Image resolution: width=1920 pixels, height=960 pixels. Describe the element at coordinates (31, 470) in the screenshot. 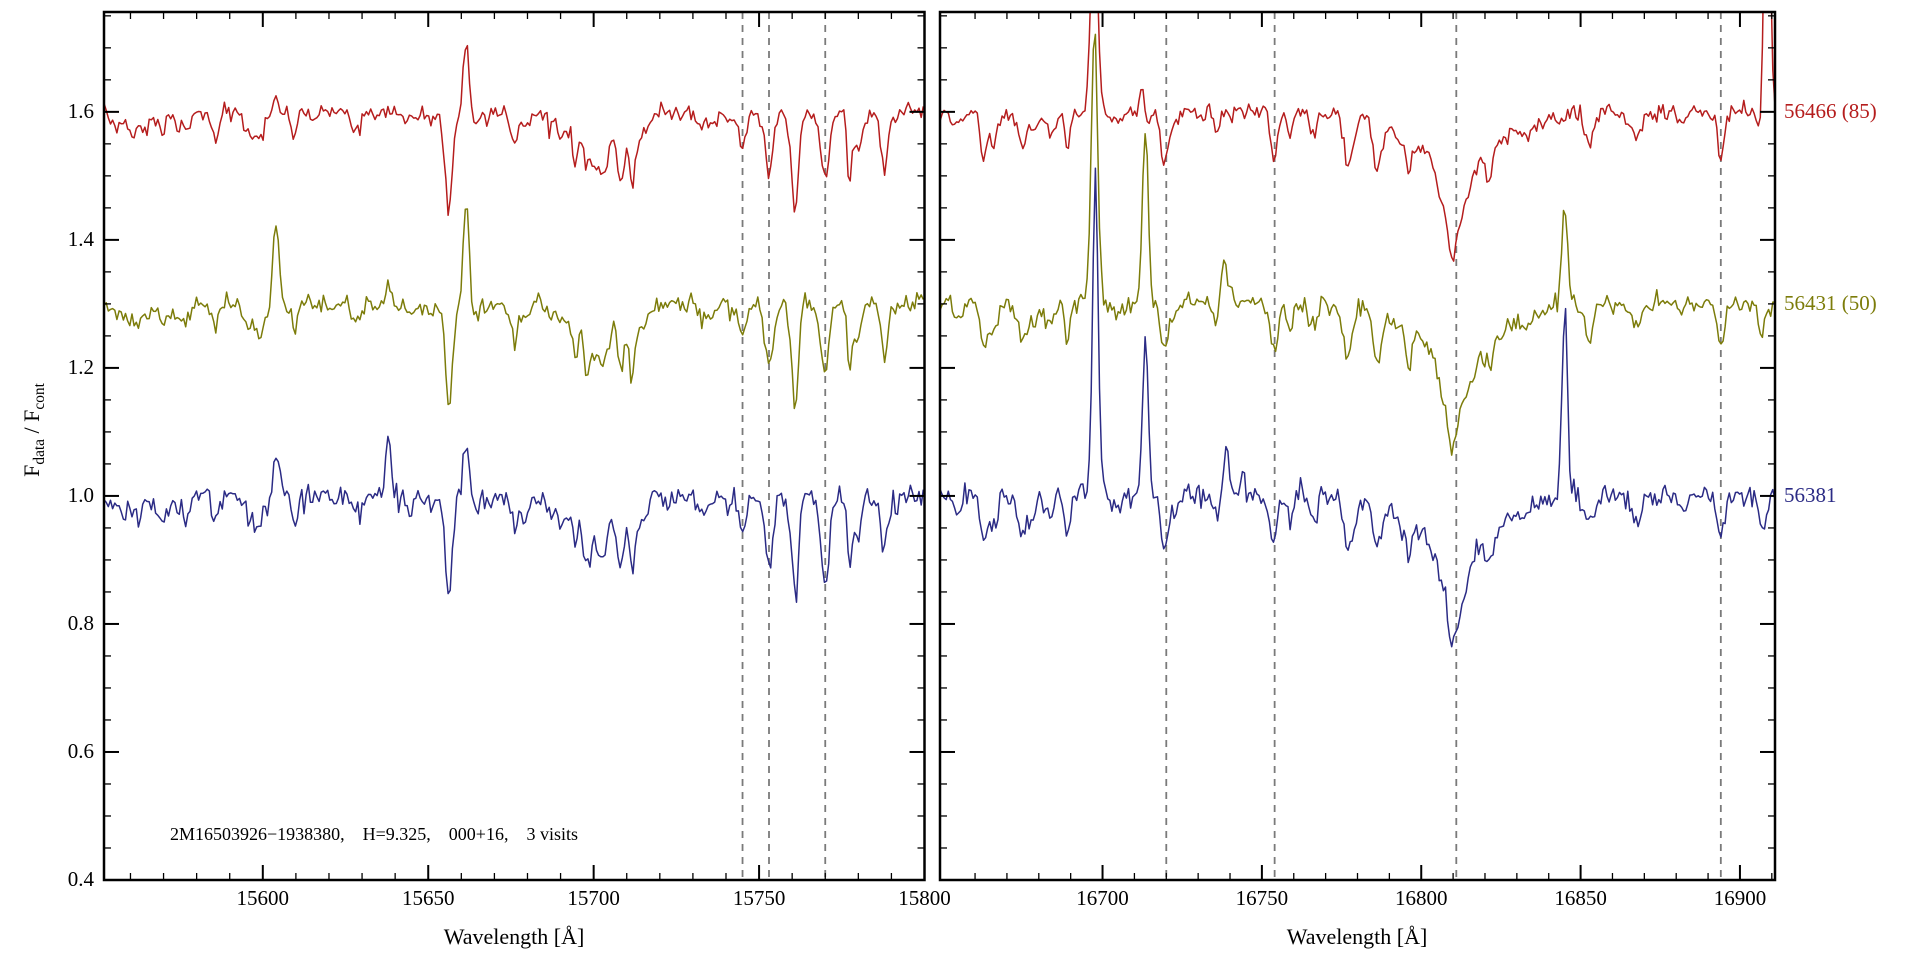

I see `y-axis-label-base: F` at that location.